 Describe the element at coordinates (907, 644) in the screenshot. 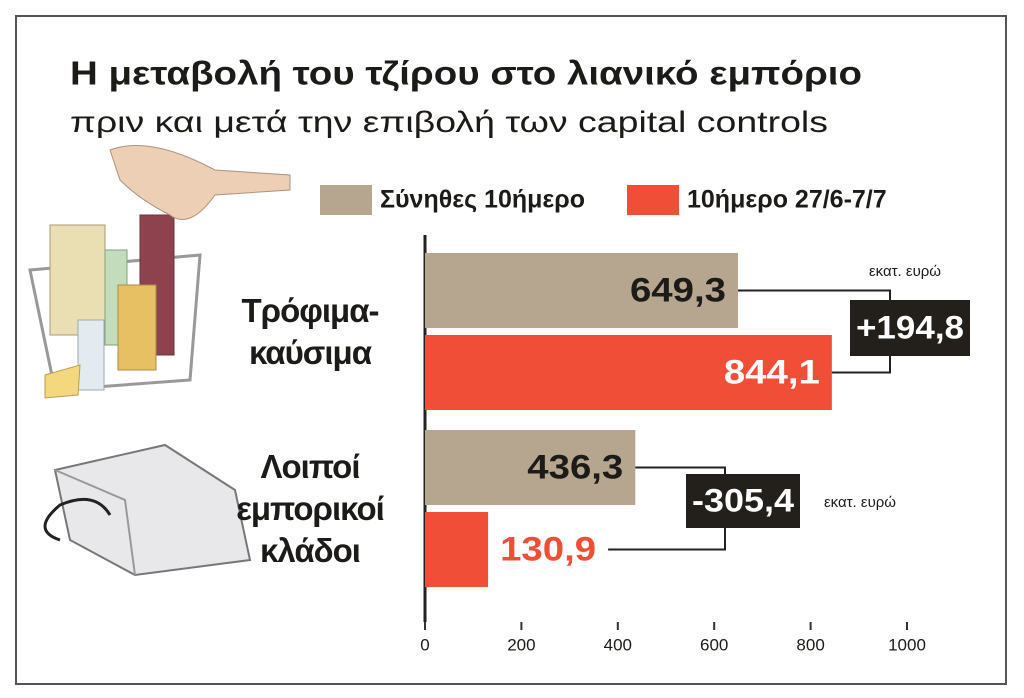

I see `x-tick-label: 1000` at that location.